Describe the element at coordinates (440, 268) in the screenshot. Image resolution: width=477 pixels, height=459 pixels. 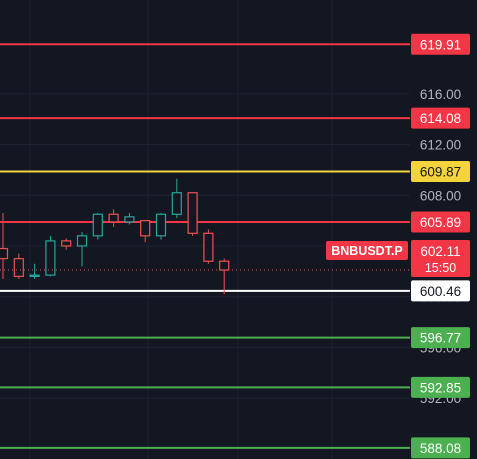
I see `candle-countdown-label: 15:50` at that location.